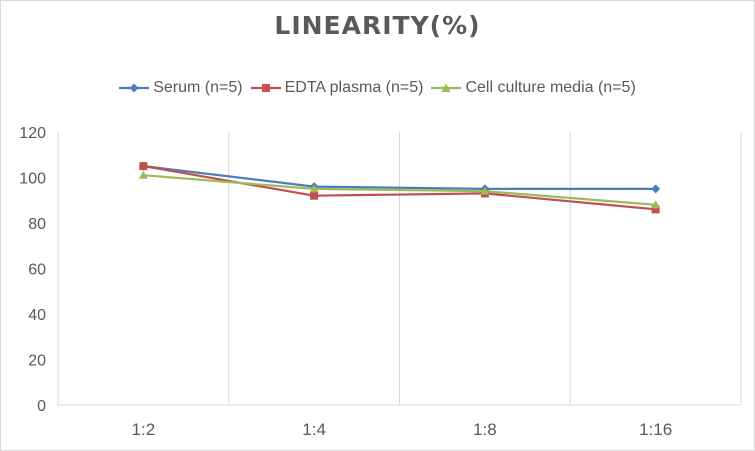 Image resolution: width=755 pixels, height=451 pixels. What do you see at coordinates (32, 179) in the screenshot?
I see `y-tick-label: 100` at bounding box center [32, 179].